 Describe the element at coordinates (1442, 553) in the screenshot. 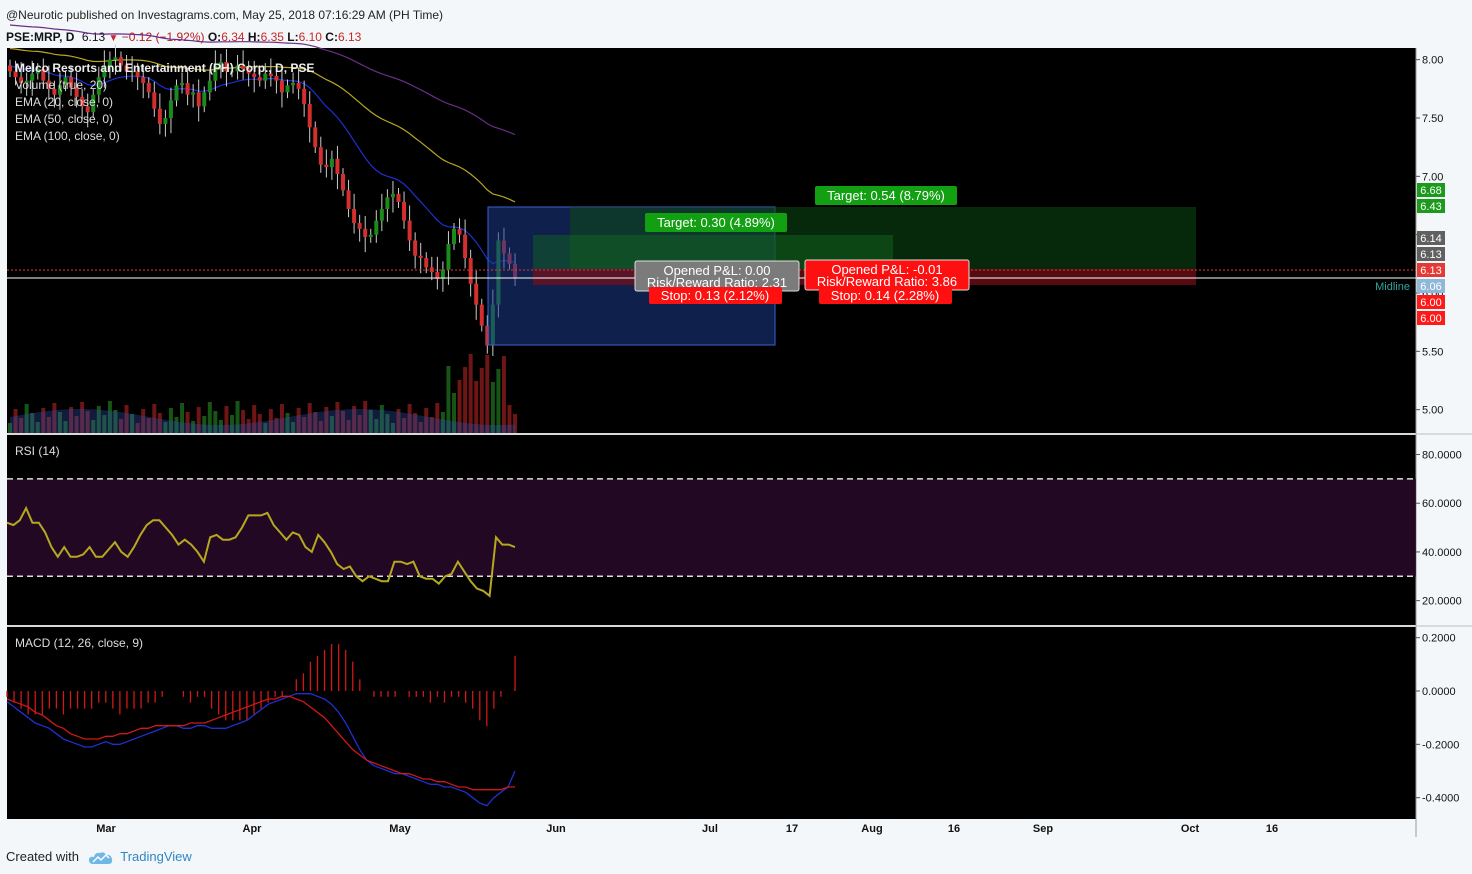

I see `rsi-tick-label: 40.0000` at that location.